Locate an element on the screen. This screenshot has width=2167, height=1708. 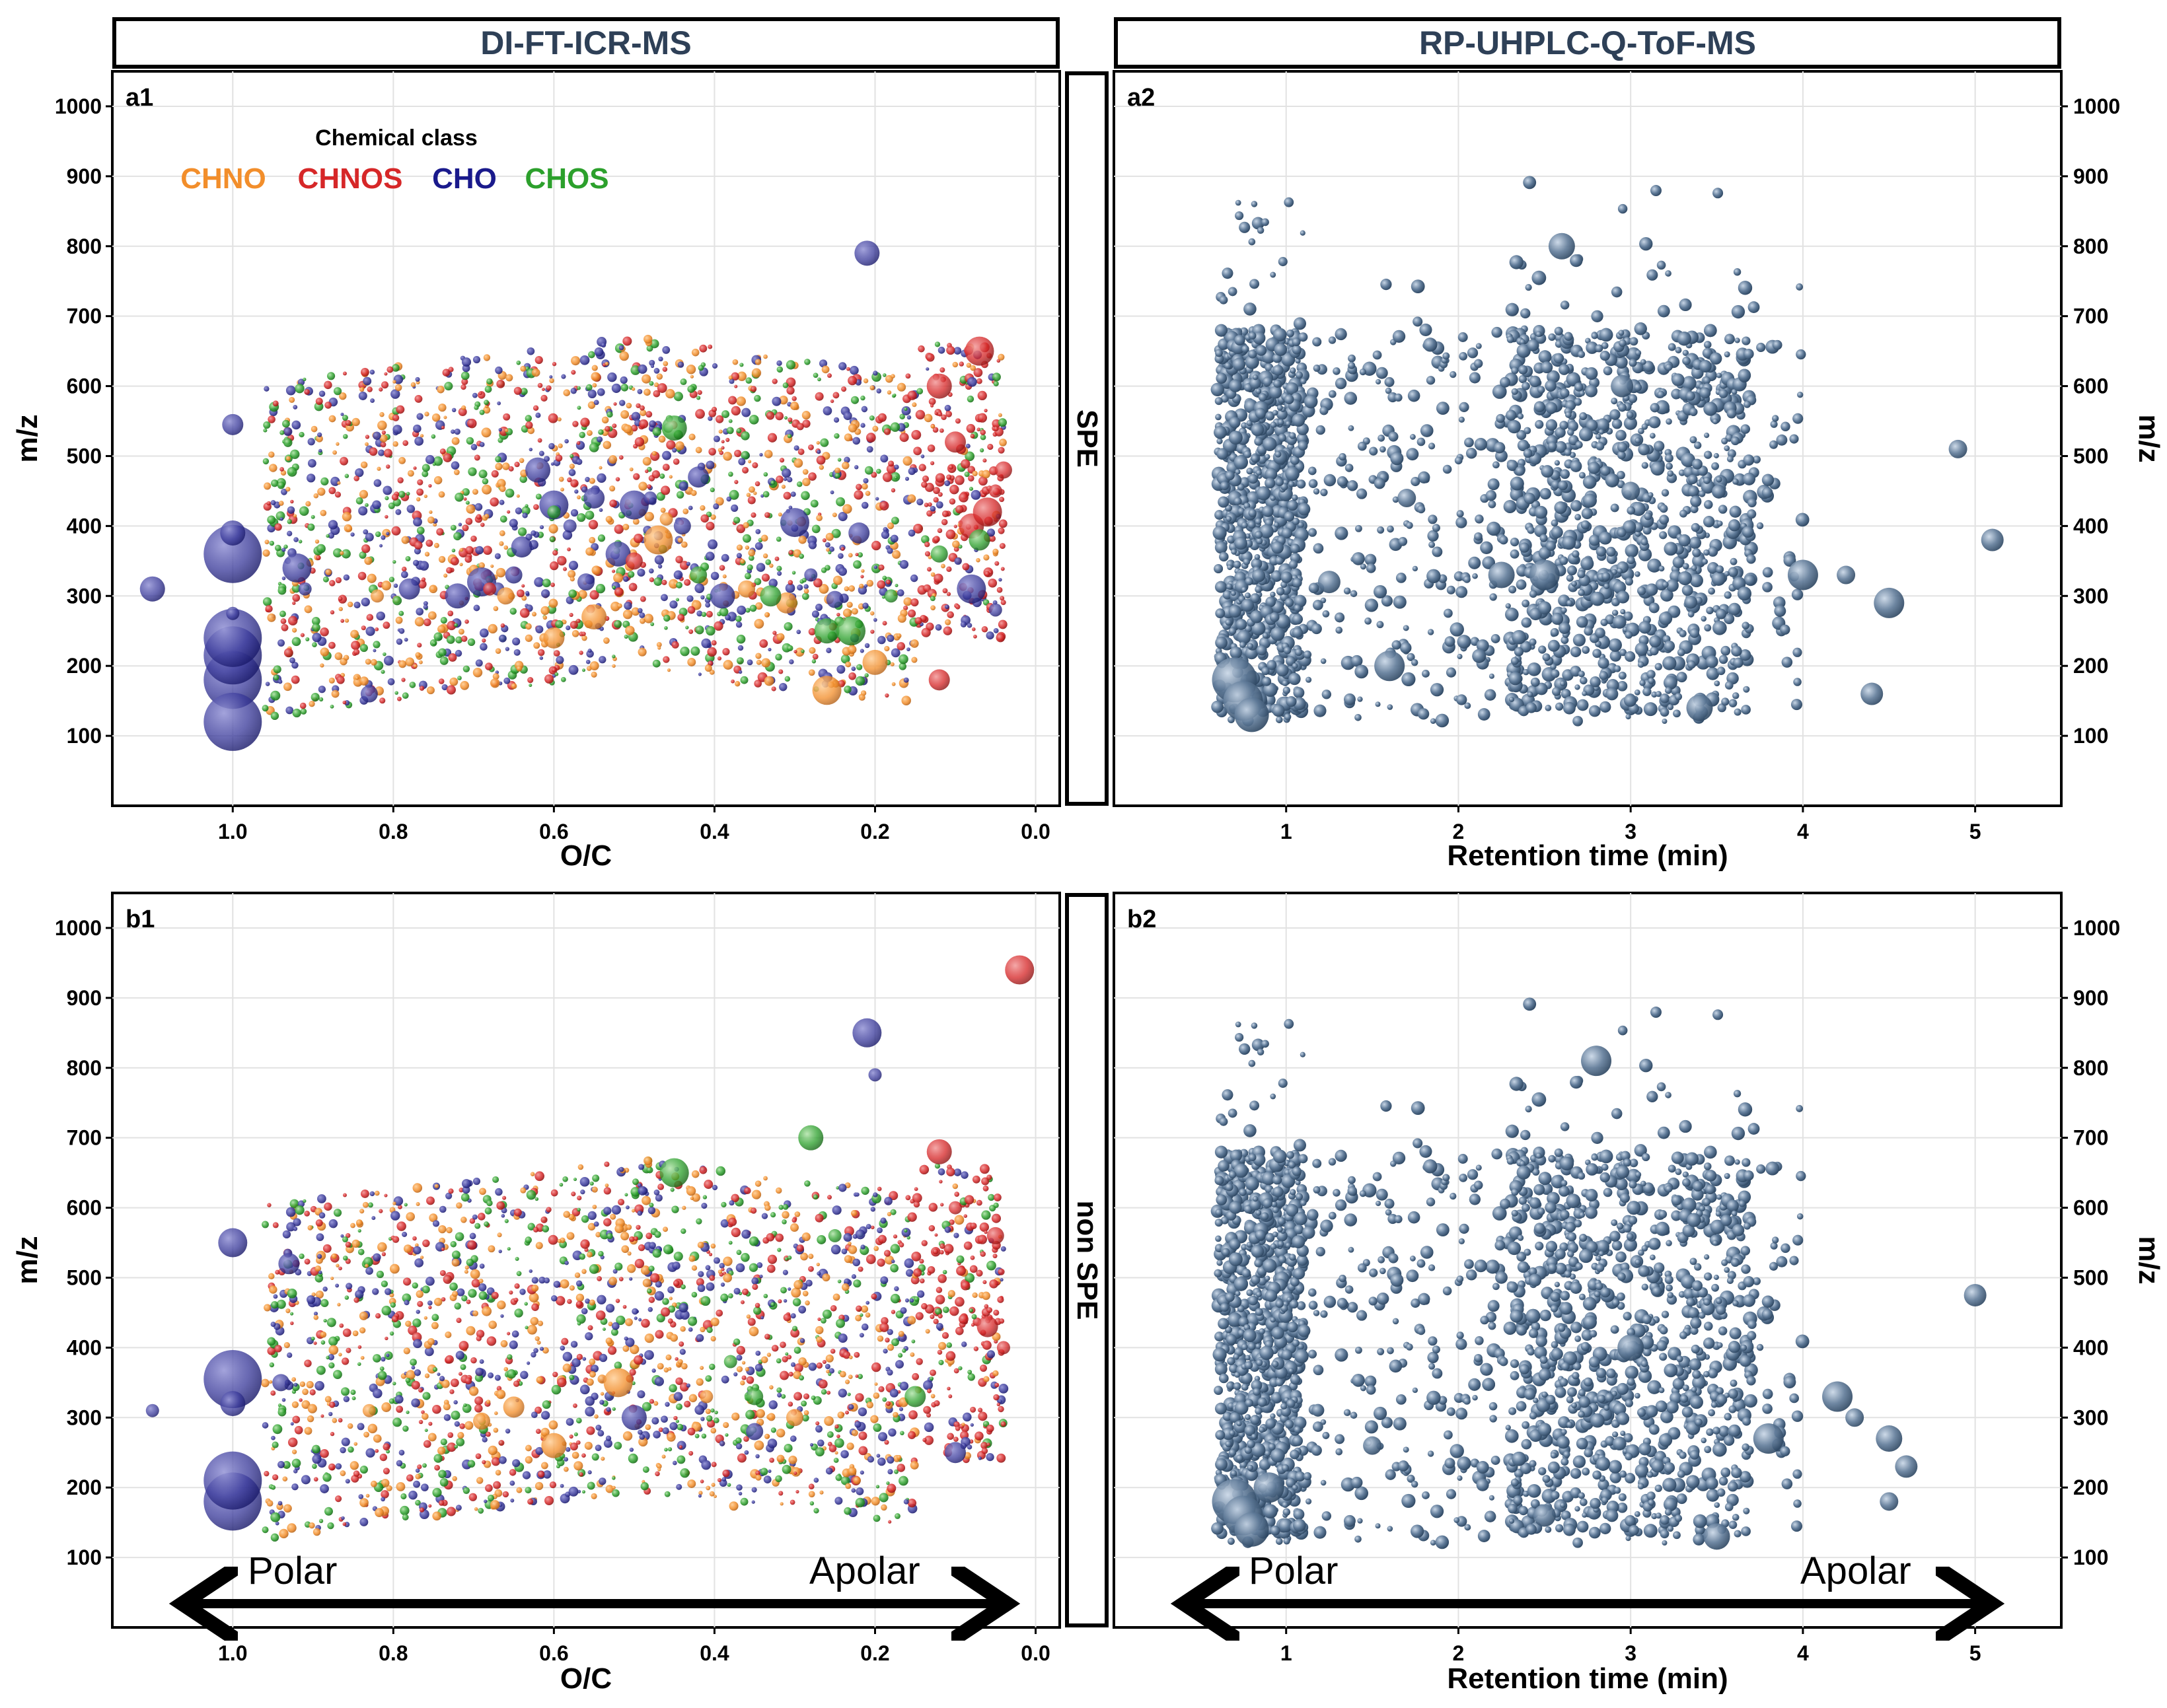
y-tick-label: 400 is located at coordinates (84, 526).